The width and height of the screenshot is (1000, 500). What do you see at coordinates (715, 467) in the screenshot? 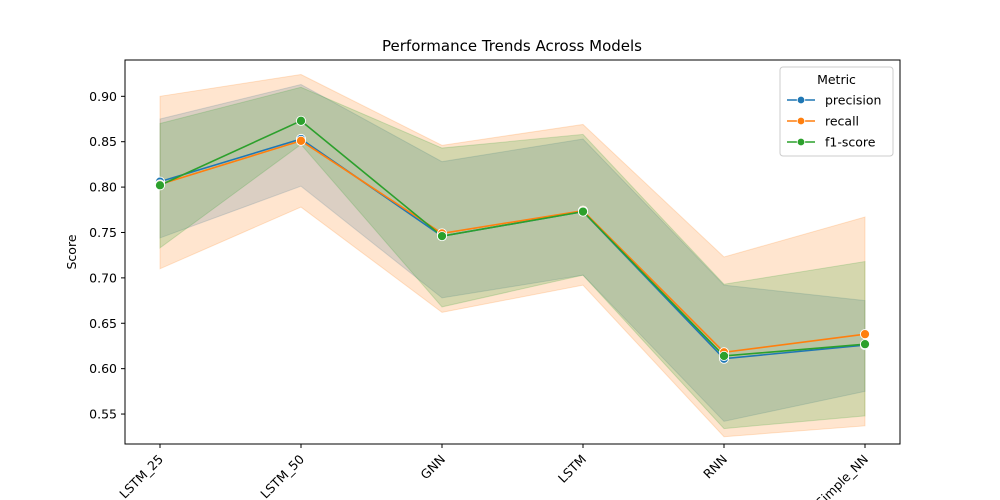
I see `x-tick-label: RNN` at bounding box center [715, 467].